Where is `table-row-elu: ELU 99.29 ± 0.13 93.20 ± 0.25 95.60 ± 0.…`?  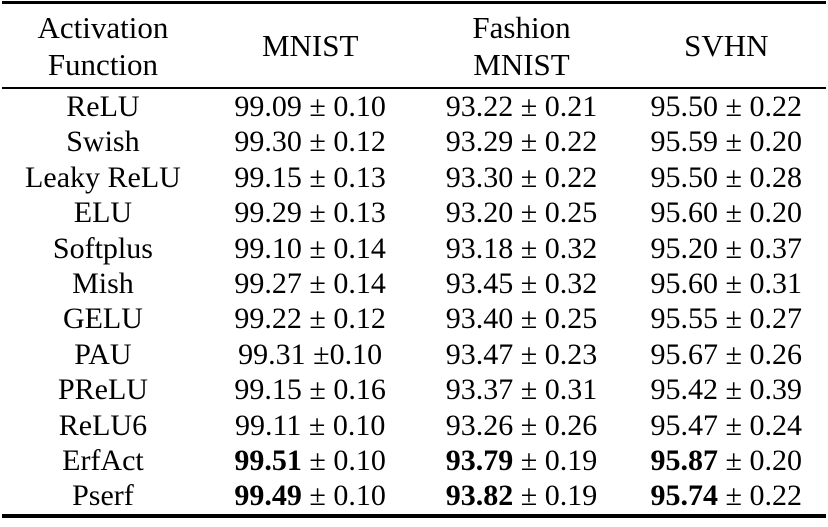
table-row-elu: ELU 99.29 ± 0.13 93.20 ± 0.25 95.60 ± 0.… is located at coordinates (414, 212).